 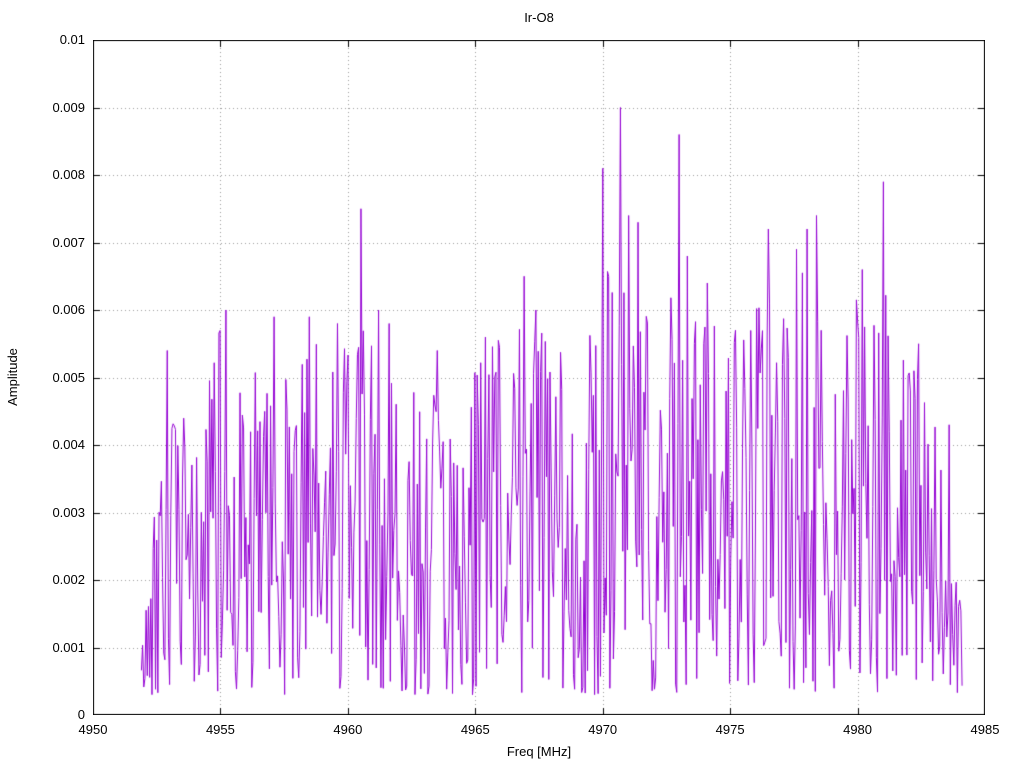 What do you see at coordinates (72, 39) in the screenshot?
I see `y-tick-label: 0.01` at bounding box center [72, 39].